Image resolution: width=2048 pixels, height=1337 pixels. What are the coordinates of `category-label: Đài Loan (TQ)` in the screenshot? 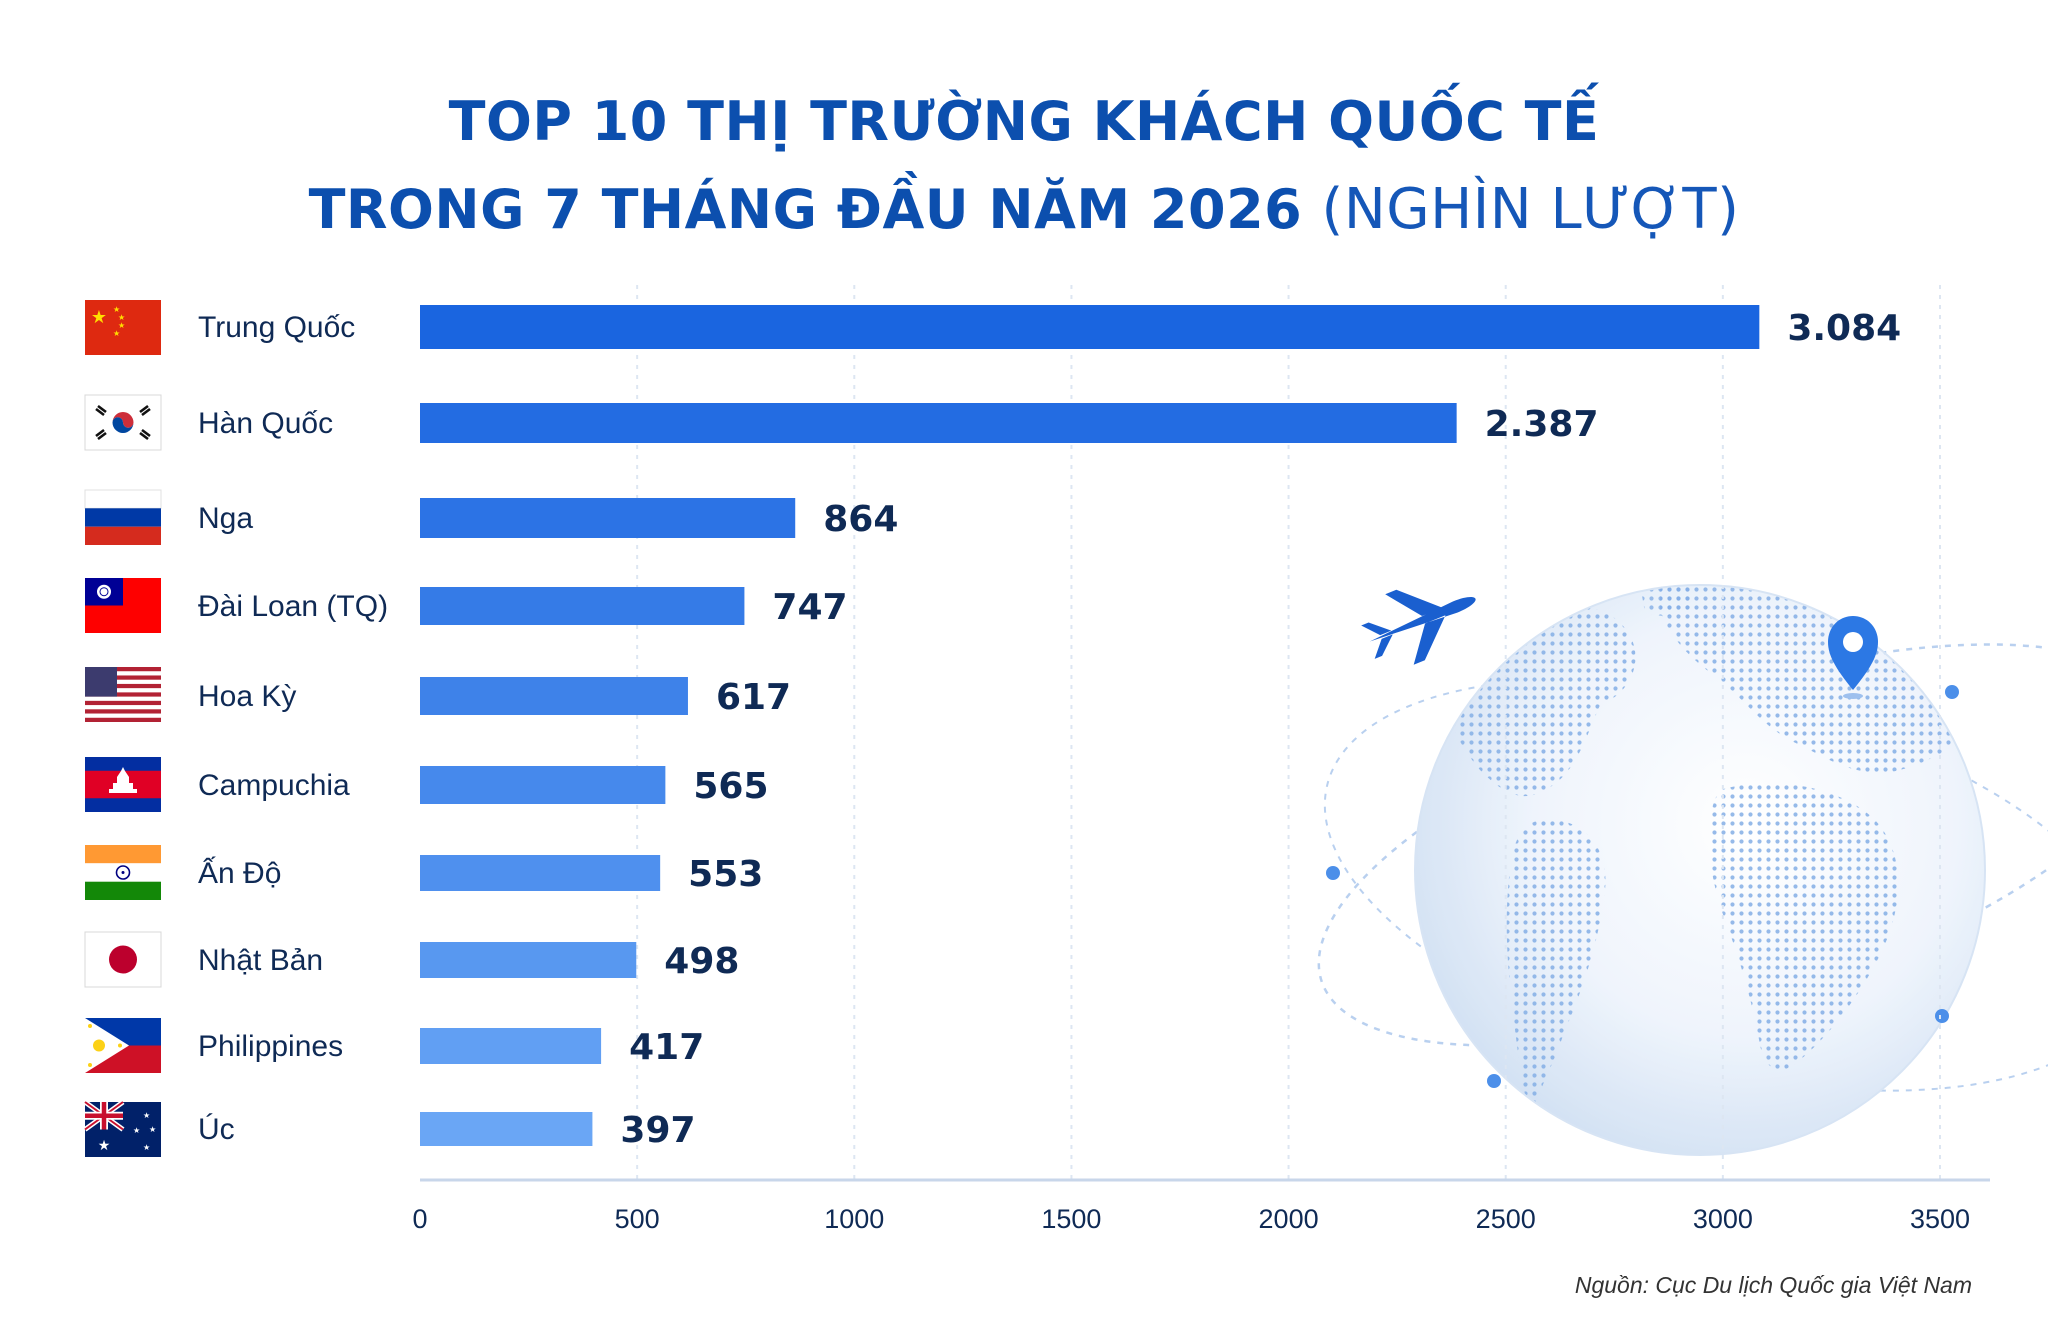 It's located at (293, 606).